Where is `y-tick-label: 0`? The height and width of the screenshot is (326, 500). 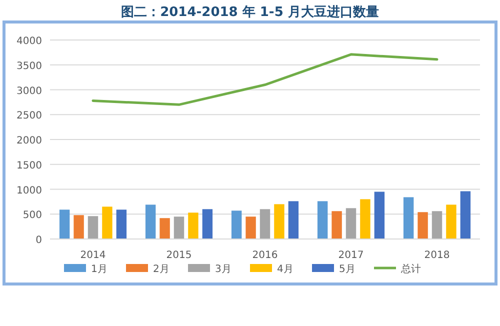 y-tick-label: 0 is located at coordinates (39, 240).